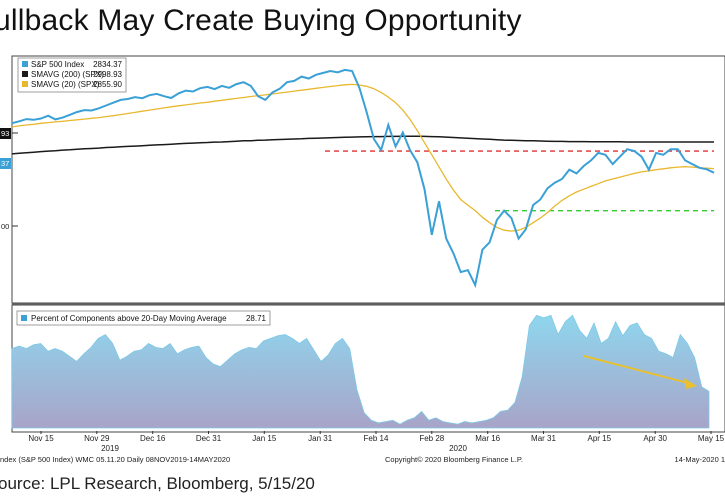 This screenshot has width=725, height=500. Describe the element at coordinates (700, 459) in the screenshot. I see `footer-right: 14-May-2020 1` at that location.